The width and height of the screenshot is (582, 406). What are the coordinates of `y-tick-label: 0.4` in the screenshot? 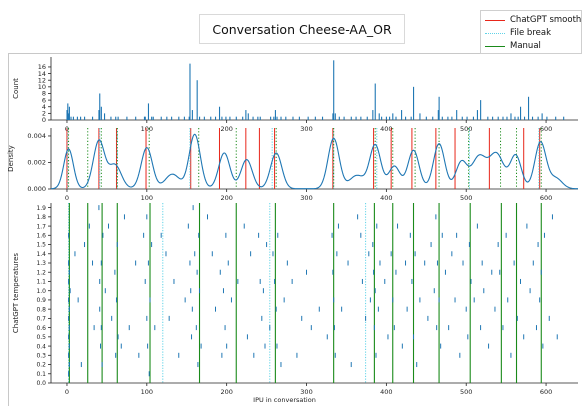 It's located at (41, 346).